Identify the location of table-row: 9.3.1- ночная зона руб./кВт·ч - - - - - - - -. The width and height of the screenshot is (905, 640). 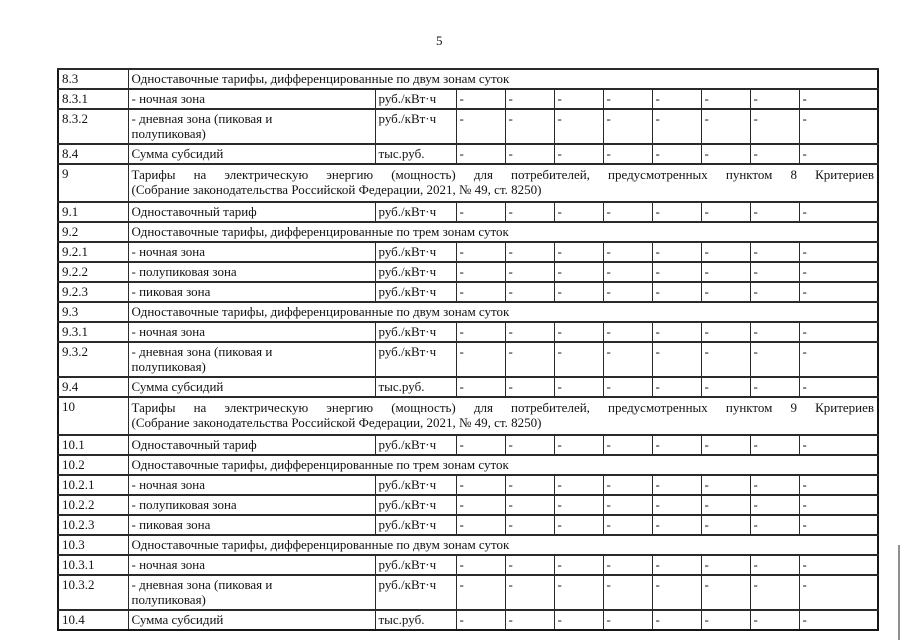
(468, 332).